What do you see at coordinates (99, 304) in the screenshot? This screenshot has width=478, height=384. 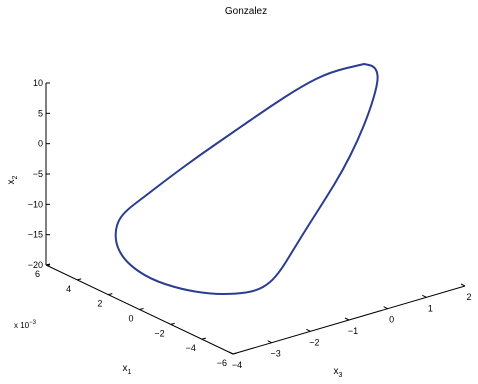 I see `x1-tick-label: 2` at bounding box center [99, 304].